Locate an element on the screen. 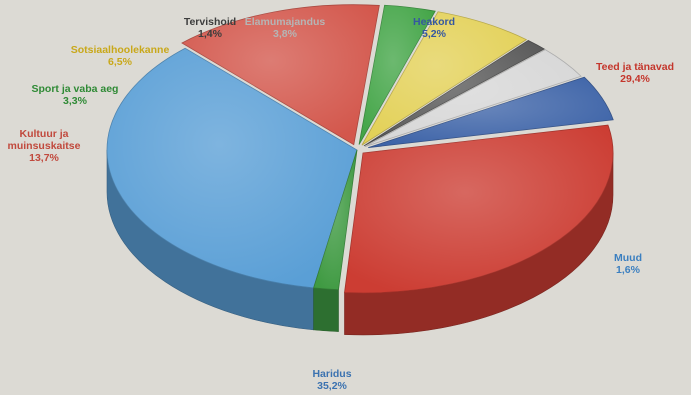 The image size is (691, 395). pie-slice-name: Teed ja tänavad is located at coordinates (635, 67).